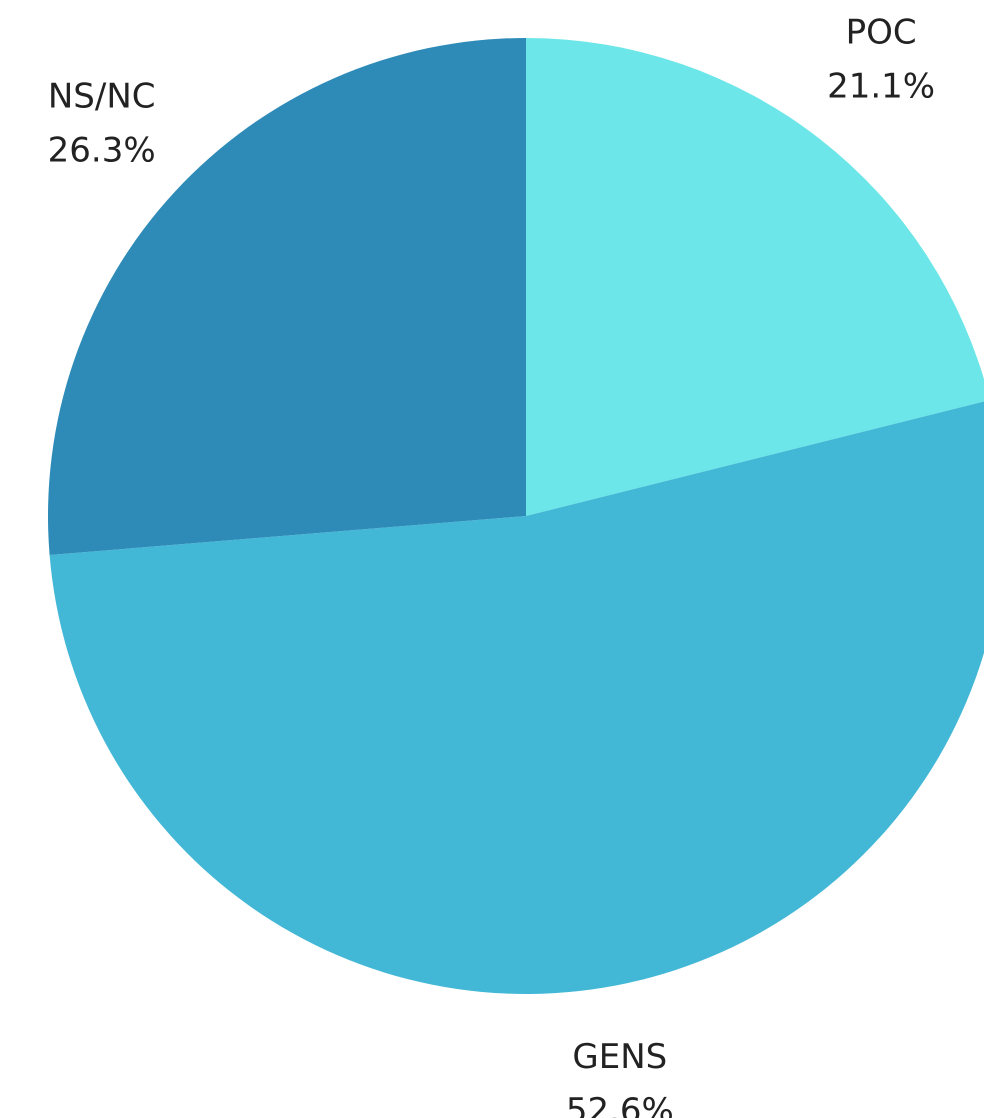 The width and height of the screenshot is (984, 1118). What do you see at coordinates (102, 150) in the screenshot?
I see `slice-value-label: 26.3%` at bounding box center [102, 150].